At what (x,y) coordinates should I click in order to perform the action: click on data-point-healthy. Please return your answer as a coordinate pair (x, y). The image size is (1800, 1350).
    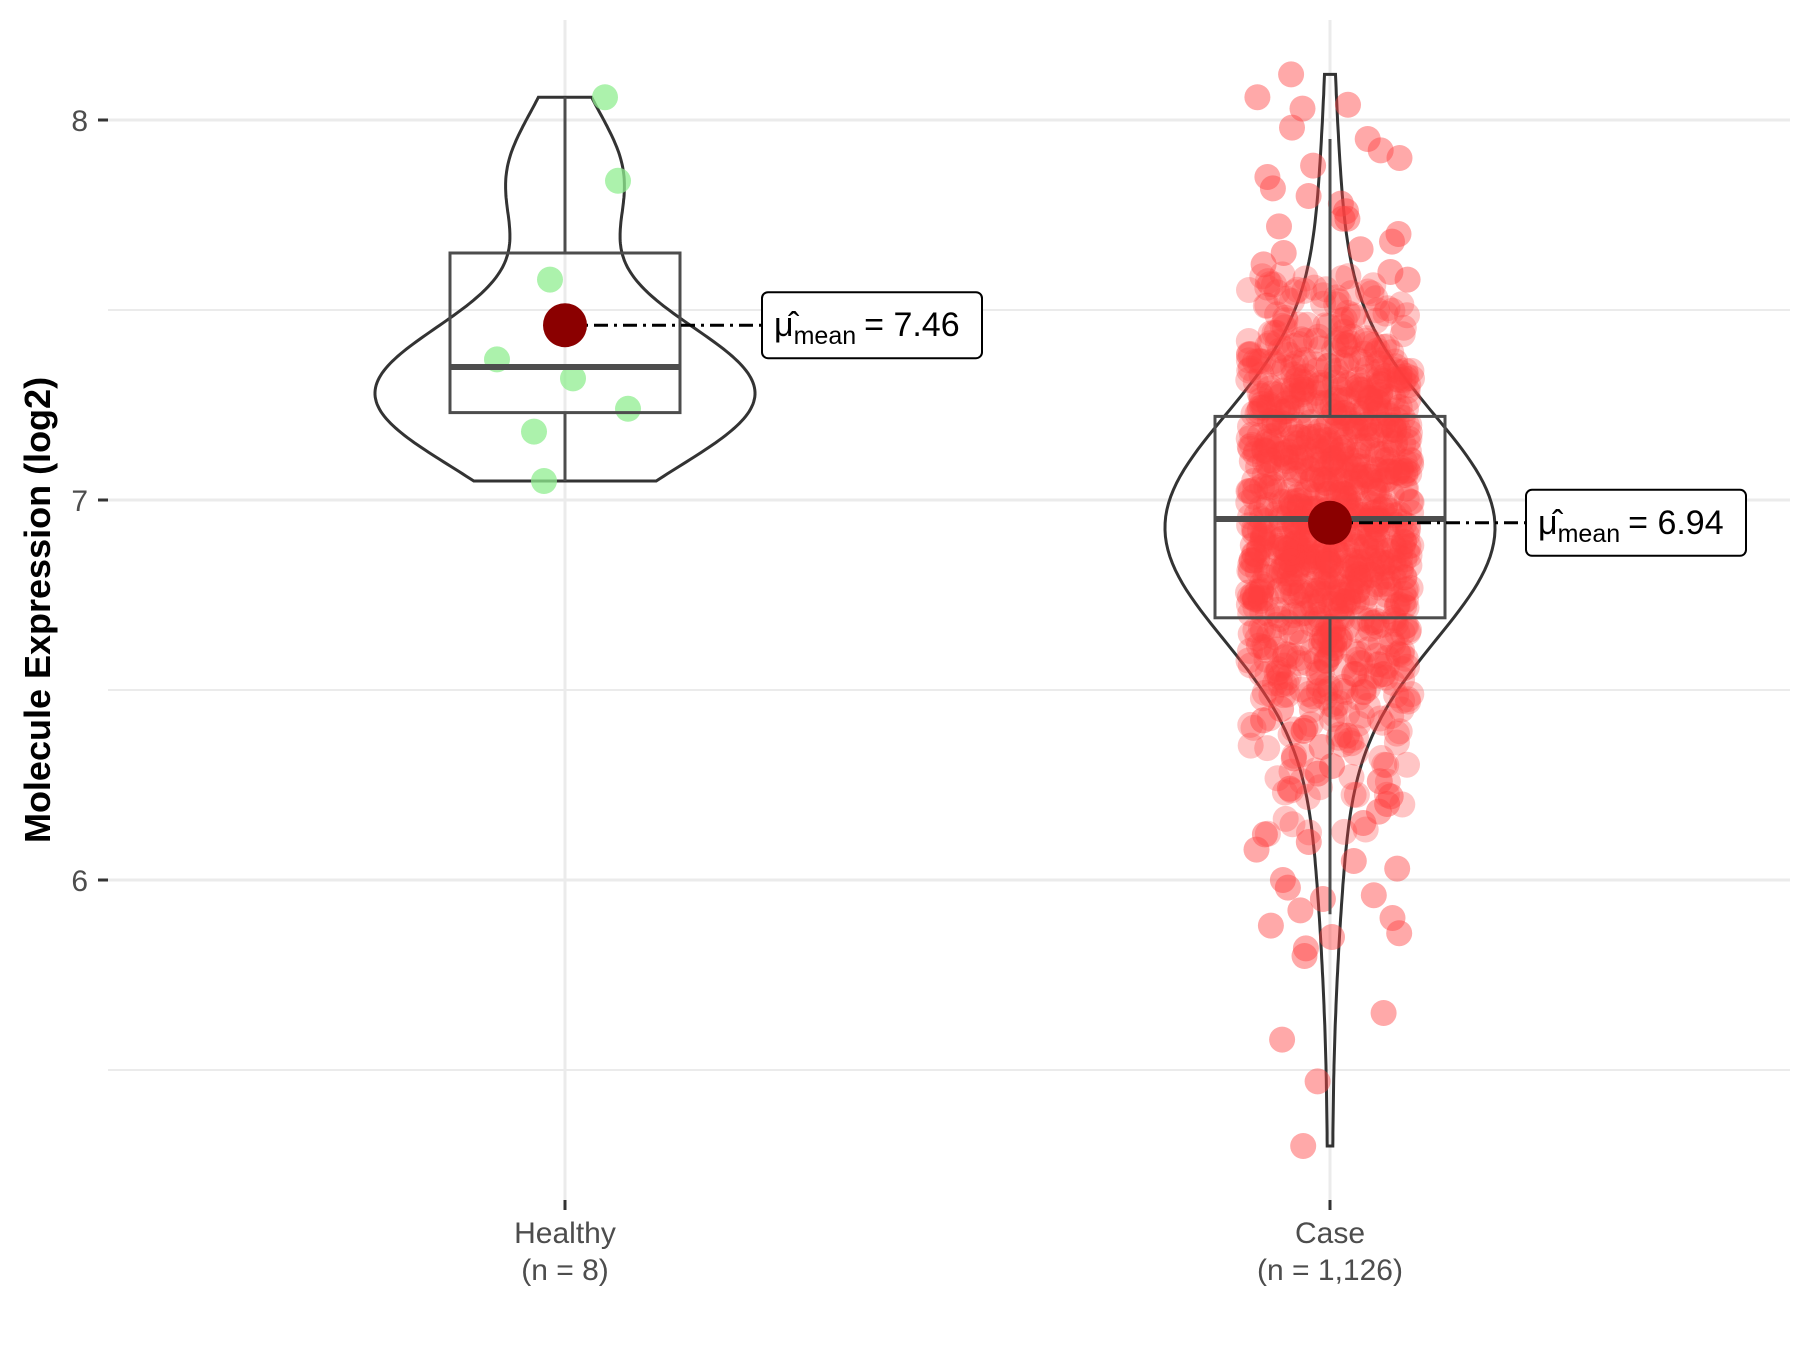
    Looking at the image, I should click on (628, 408).